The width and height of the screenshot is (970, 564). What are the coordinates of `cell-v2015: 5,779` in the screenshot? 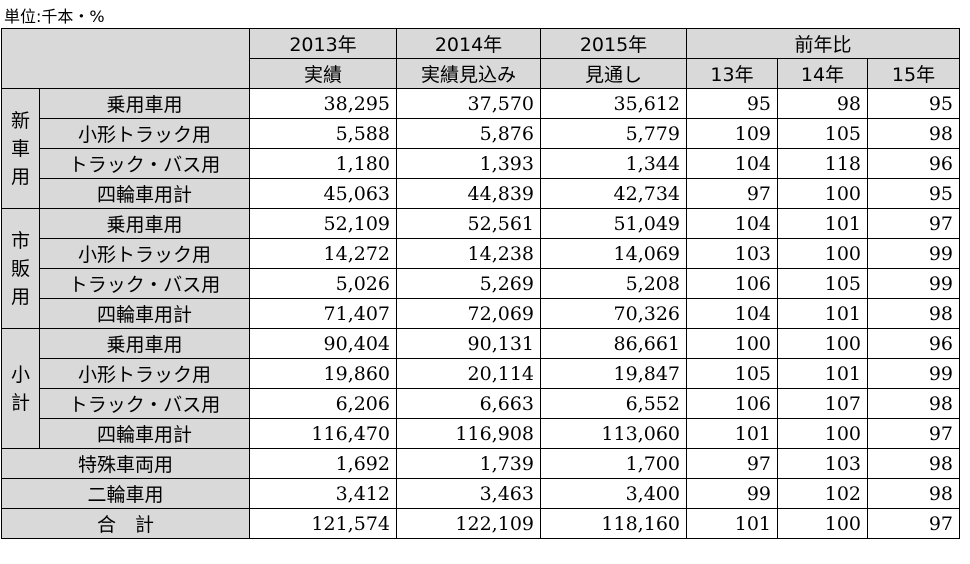 It's located at (613, 133).